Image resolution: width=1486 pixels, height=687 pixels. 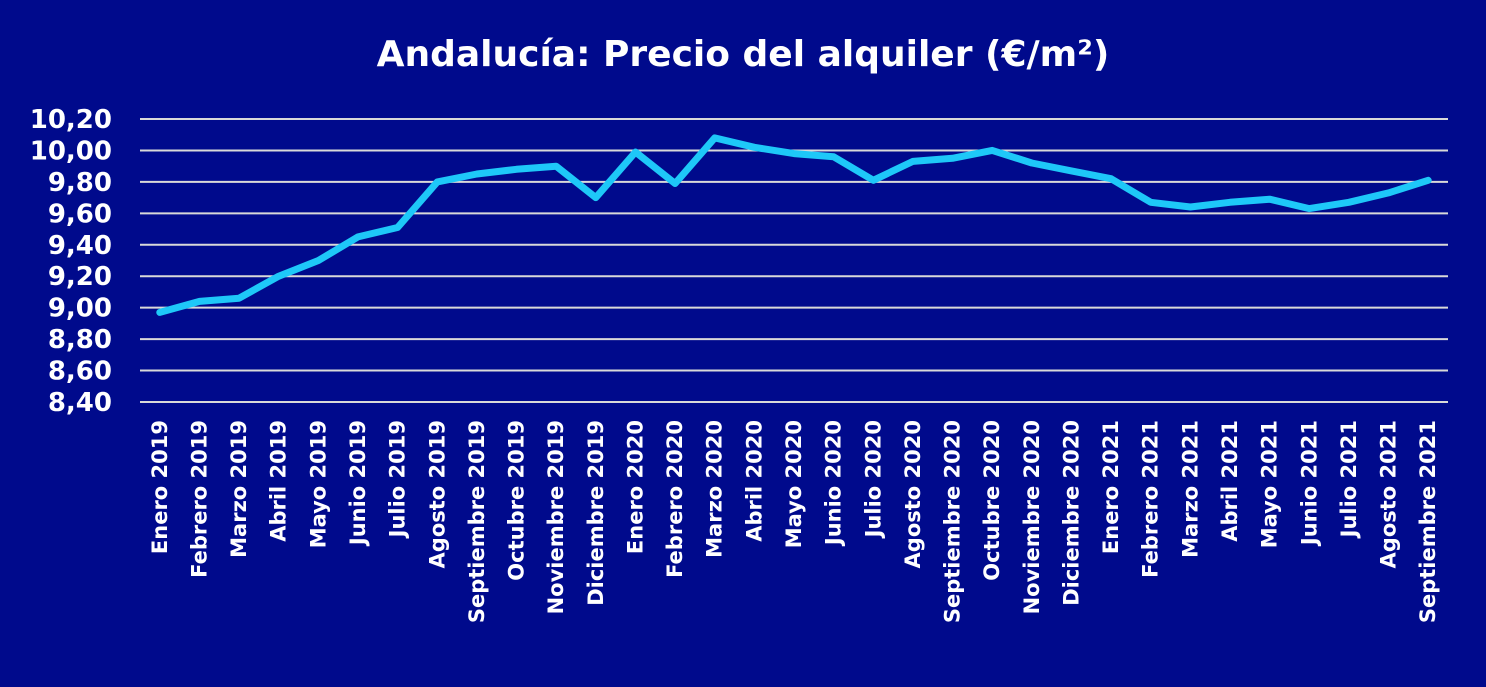 What do you see at coordinates (1428, 521) in the screenshot?
I see `x-tick-label: Septiembre 2021` at bounding box center [1428, 521].